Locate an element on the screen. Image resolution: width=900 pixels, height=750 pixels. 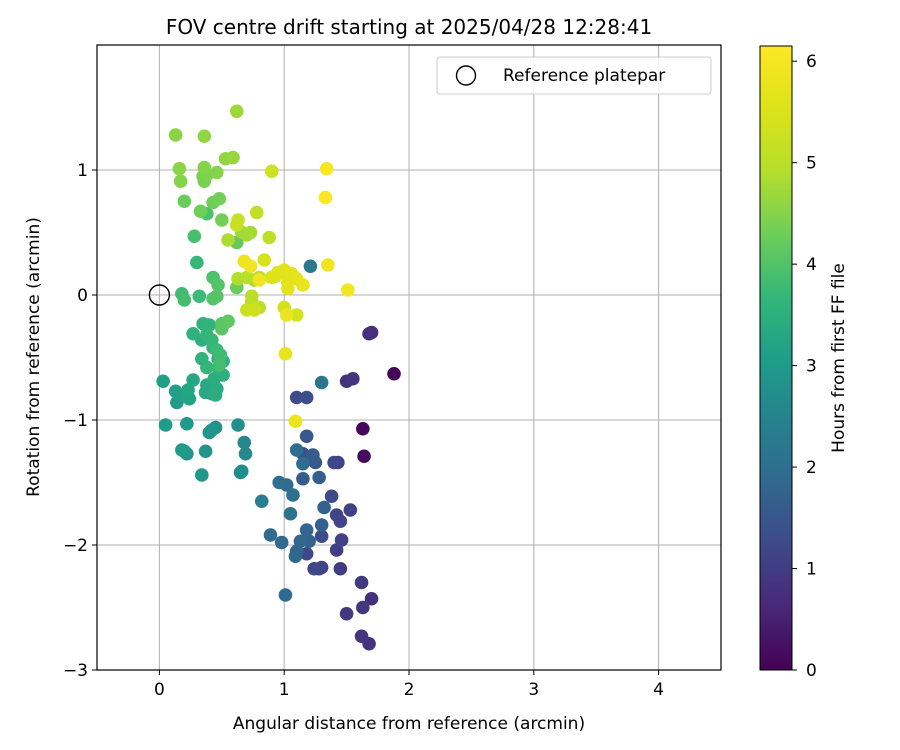
y-tick-label: −1 is located at coordinates (75, 421).